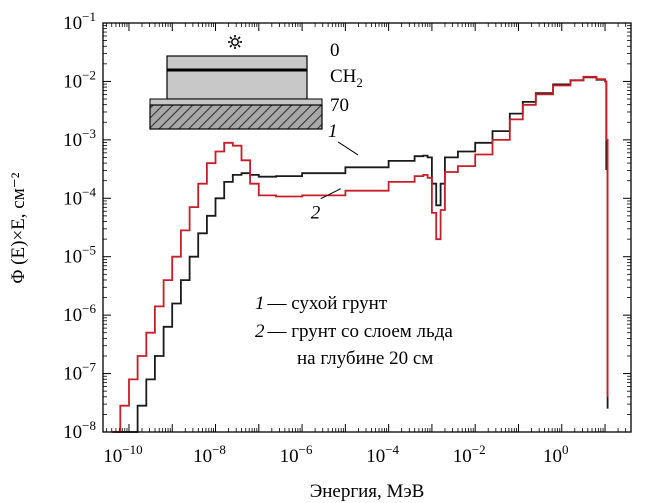 The width and height of the screenshot is (653, 503). What do you see at coordinates (237, 77) in the screenshot?
I see `inset-upper-layer` at bounding box center [237, 77].